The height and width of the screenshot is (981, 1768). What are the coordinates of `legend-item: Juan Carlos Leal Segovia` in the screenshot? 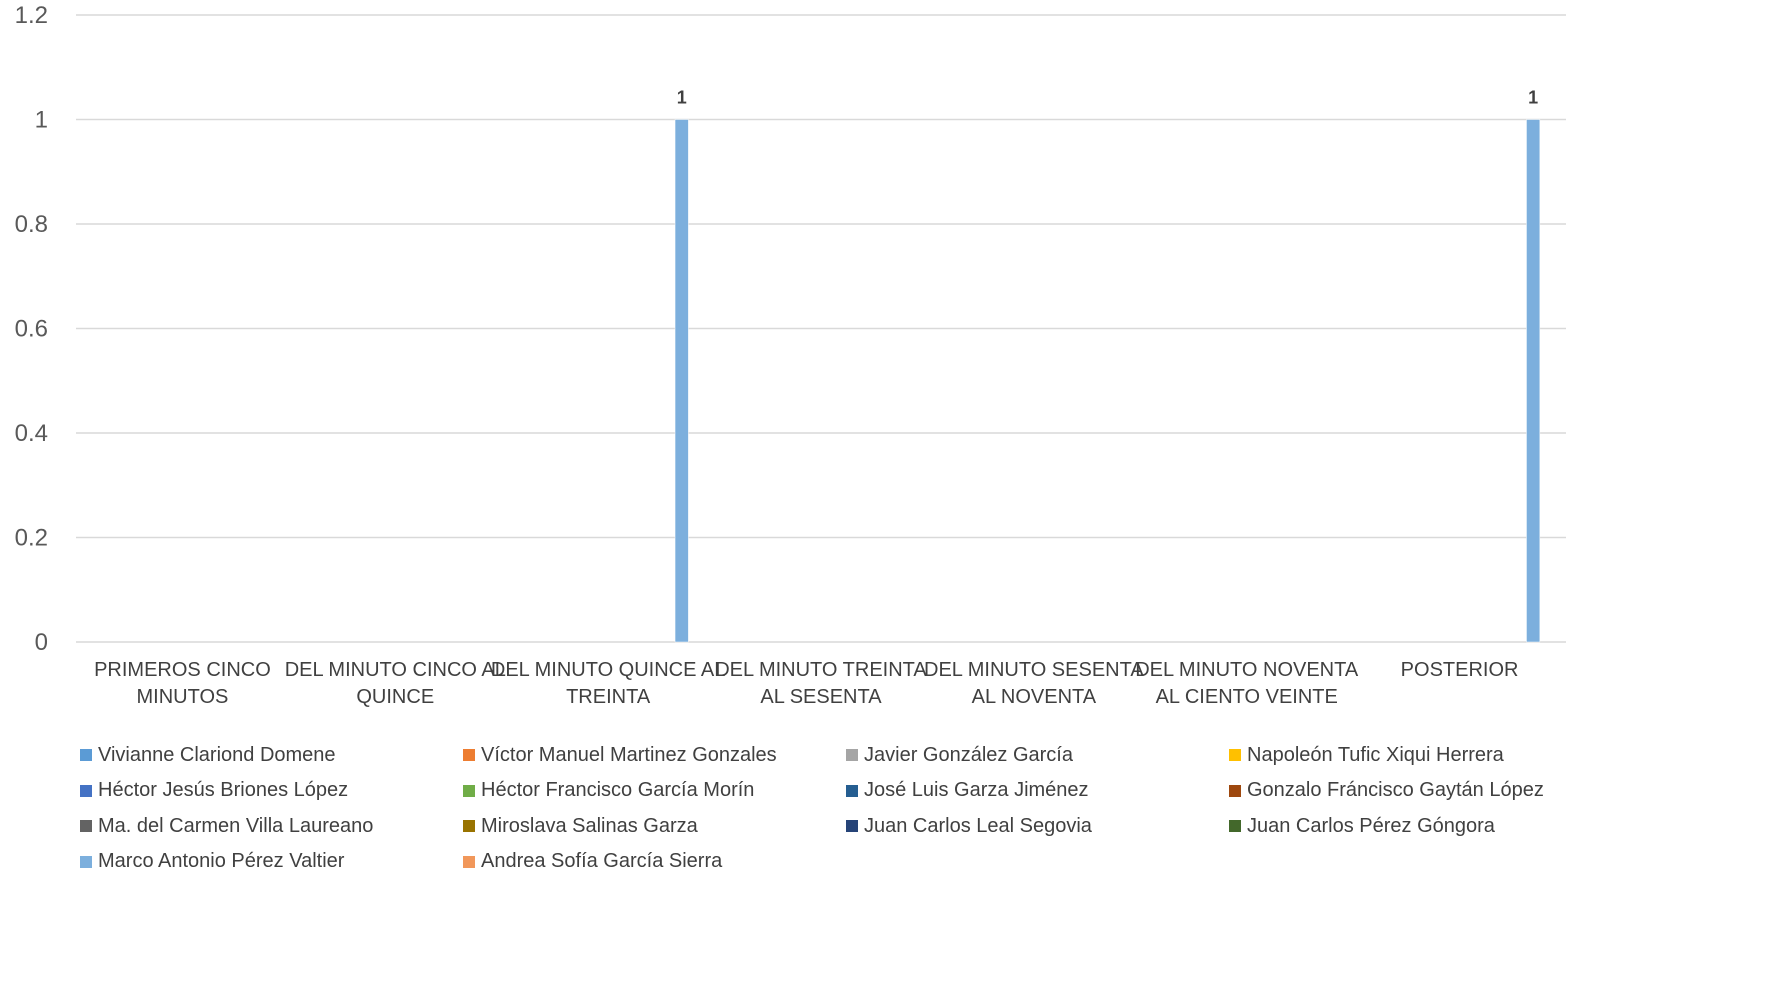 It's located at (969, 826).